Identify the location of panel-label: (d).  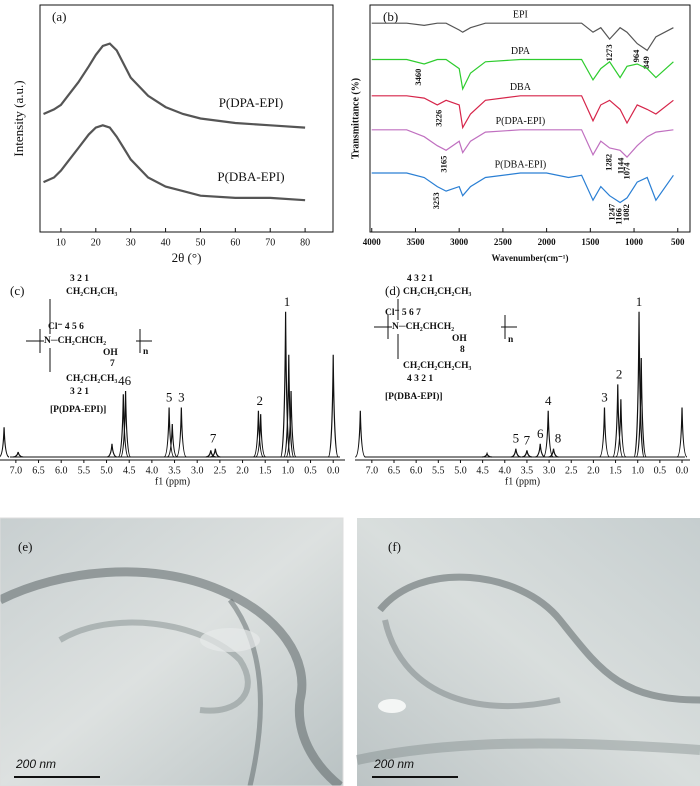
(392, 290).